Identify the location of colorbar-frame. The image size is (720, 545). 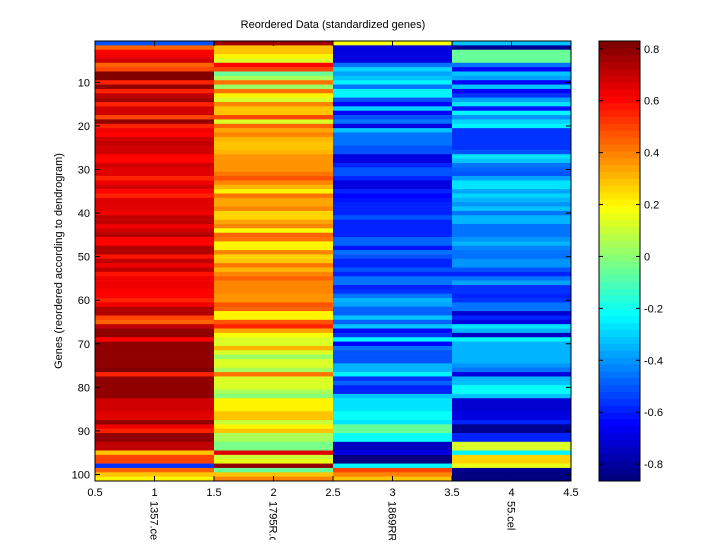
(619, 261).